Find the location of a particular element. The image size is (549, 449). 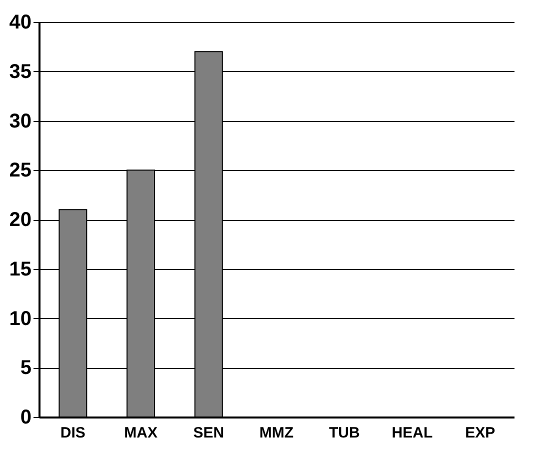

x-tick-label: EXP is located at coordinates (480, 433).